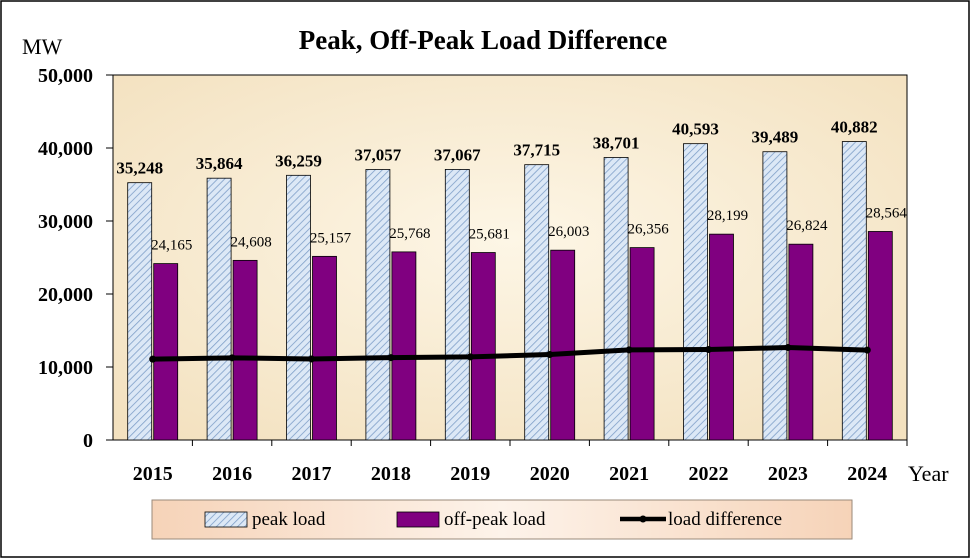 This screenshot has height=558, width=970. What do you see at coordinates (153, 474) in the screenshot?
I see `x-tick-label: 2015` at bounding box center [153, 474].